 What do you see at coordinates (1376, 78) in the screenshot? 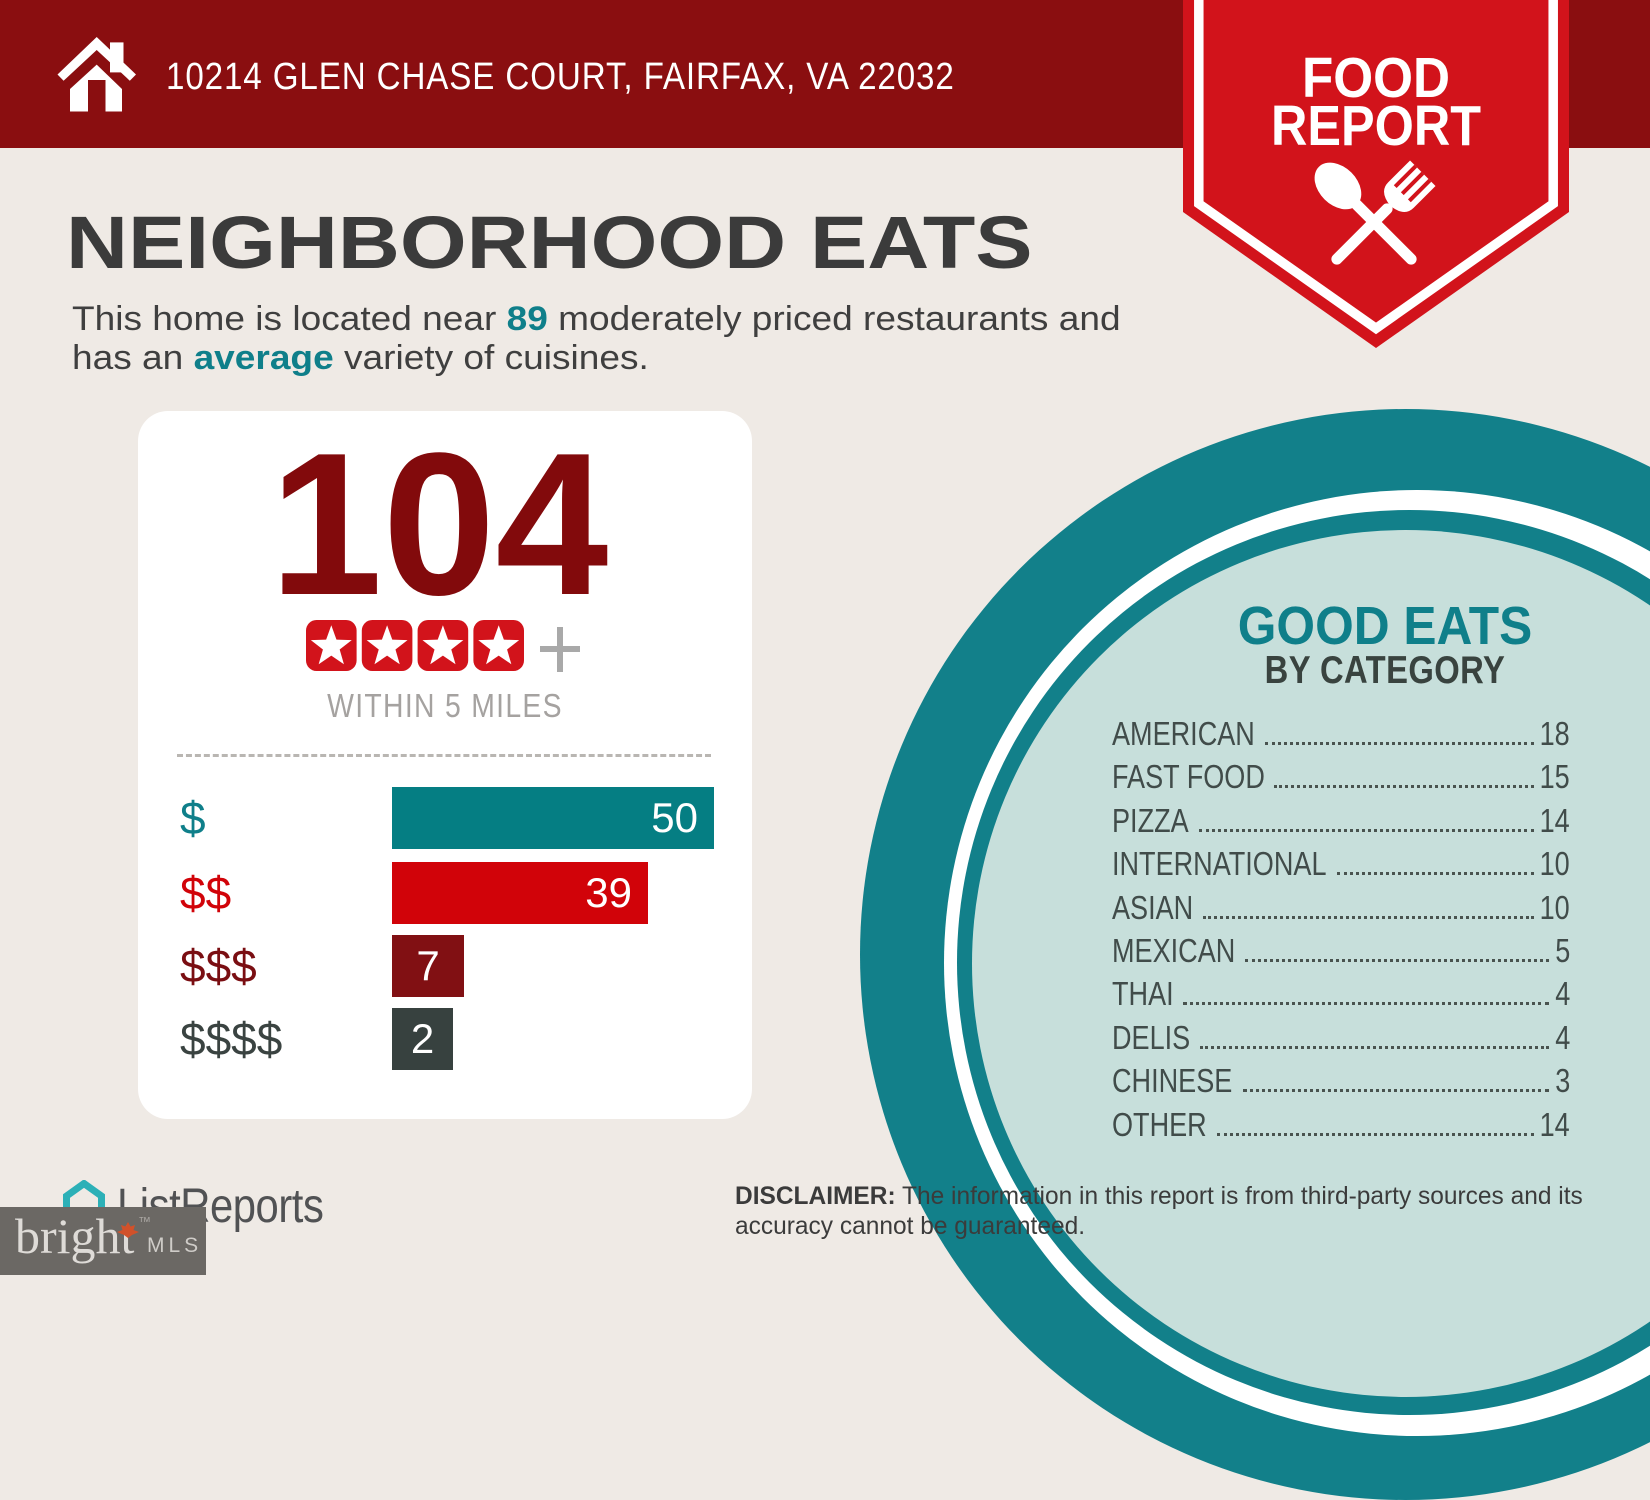
I see `svg-text: FOOD` at bounding box center [1376, 78].